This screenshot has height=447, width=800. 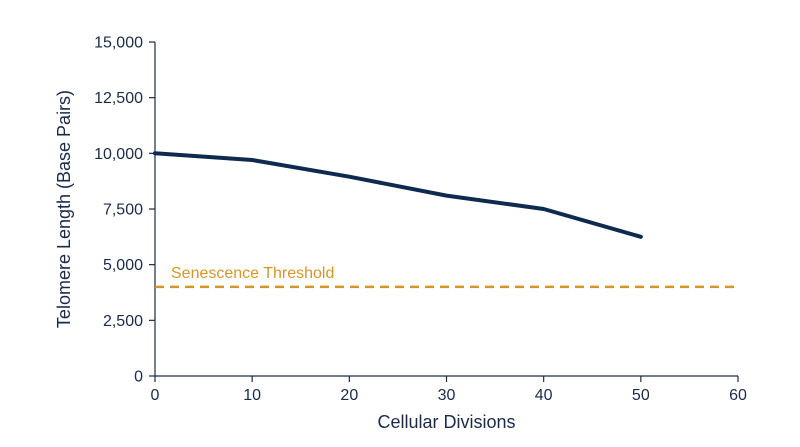 What do you see at coordinates (544, 395) in the screenshot?
I see `x-tick-label: 40` at bounding box center [544, 395].